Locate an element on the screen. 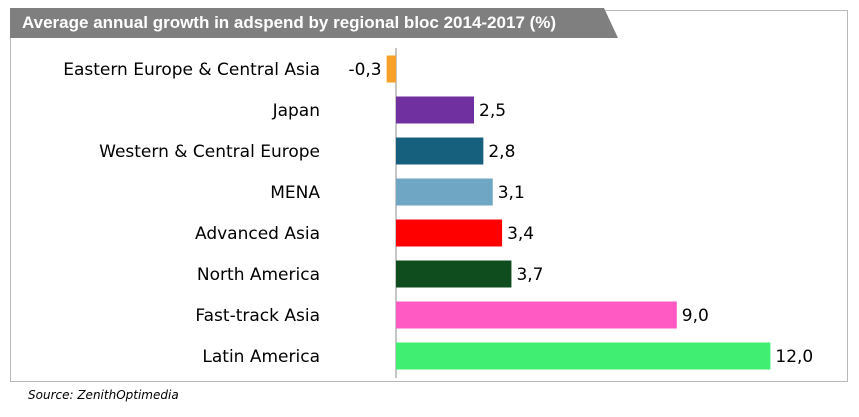  category-label: North America is located at coordinates (258, 275).